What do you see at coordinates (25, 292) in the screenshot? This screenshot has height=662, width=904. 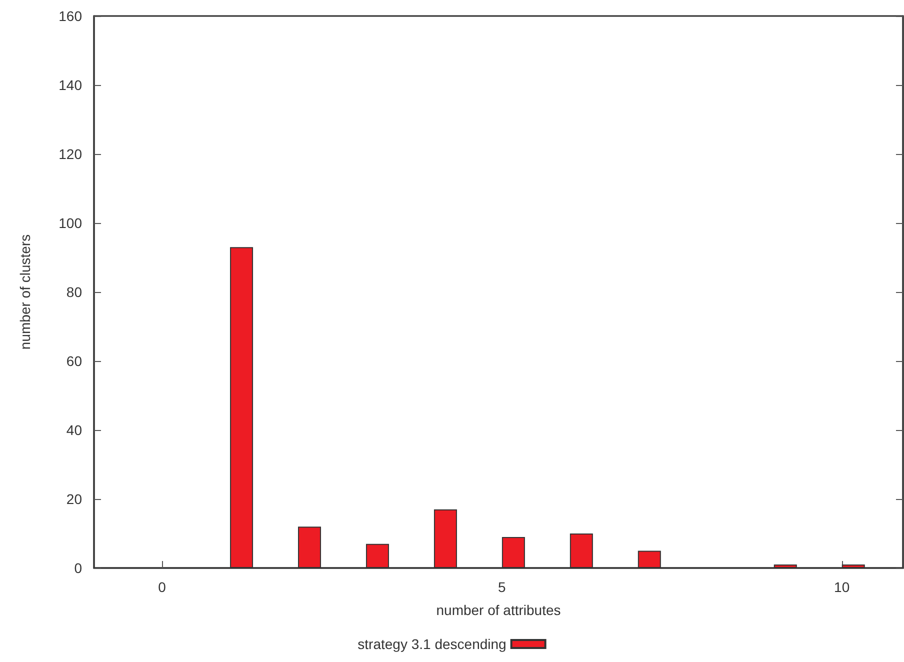 I see `y-axis-title: number of clusters` at bounding box center [25, 292].